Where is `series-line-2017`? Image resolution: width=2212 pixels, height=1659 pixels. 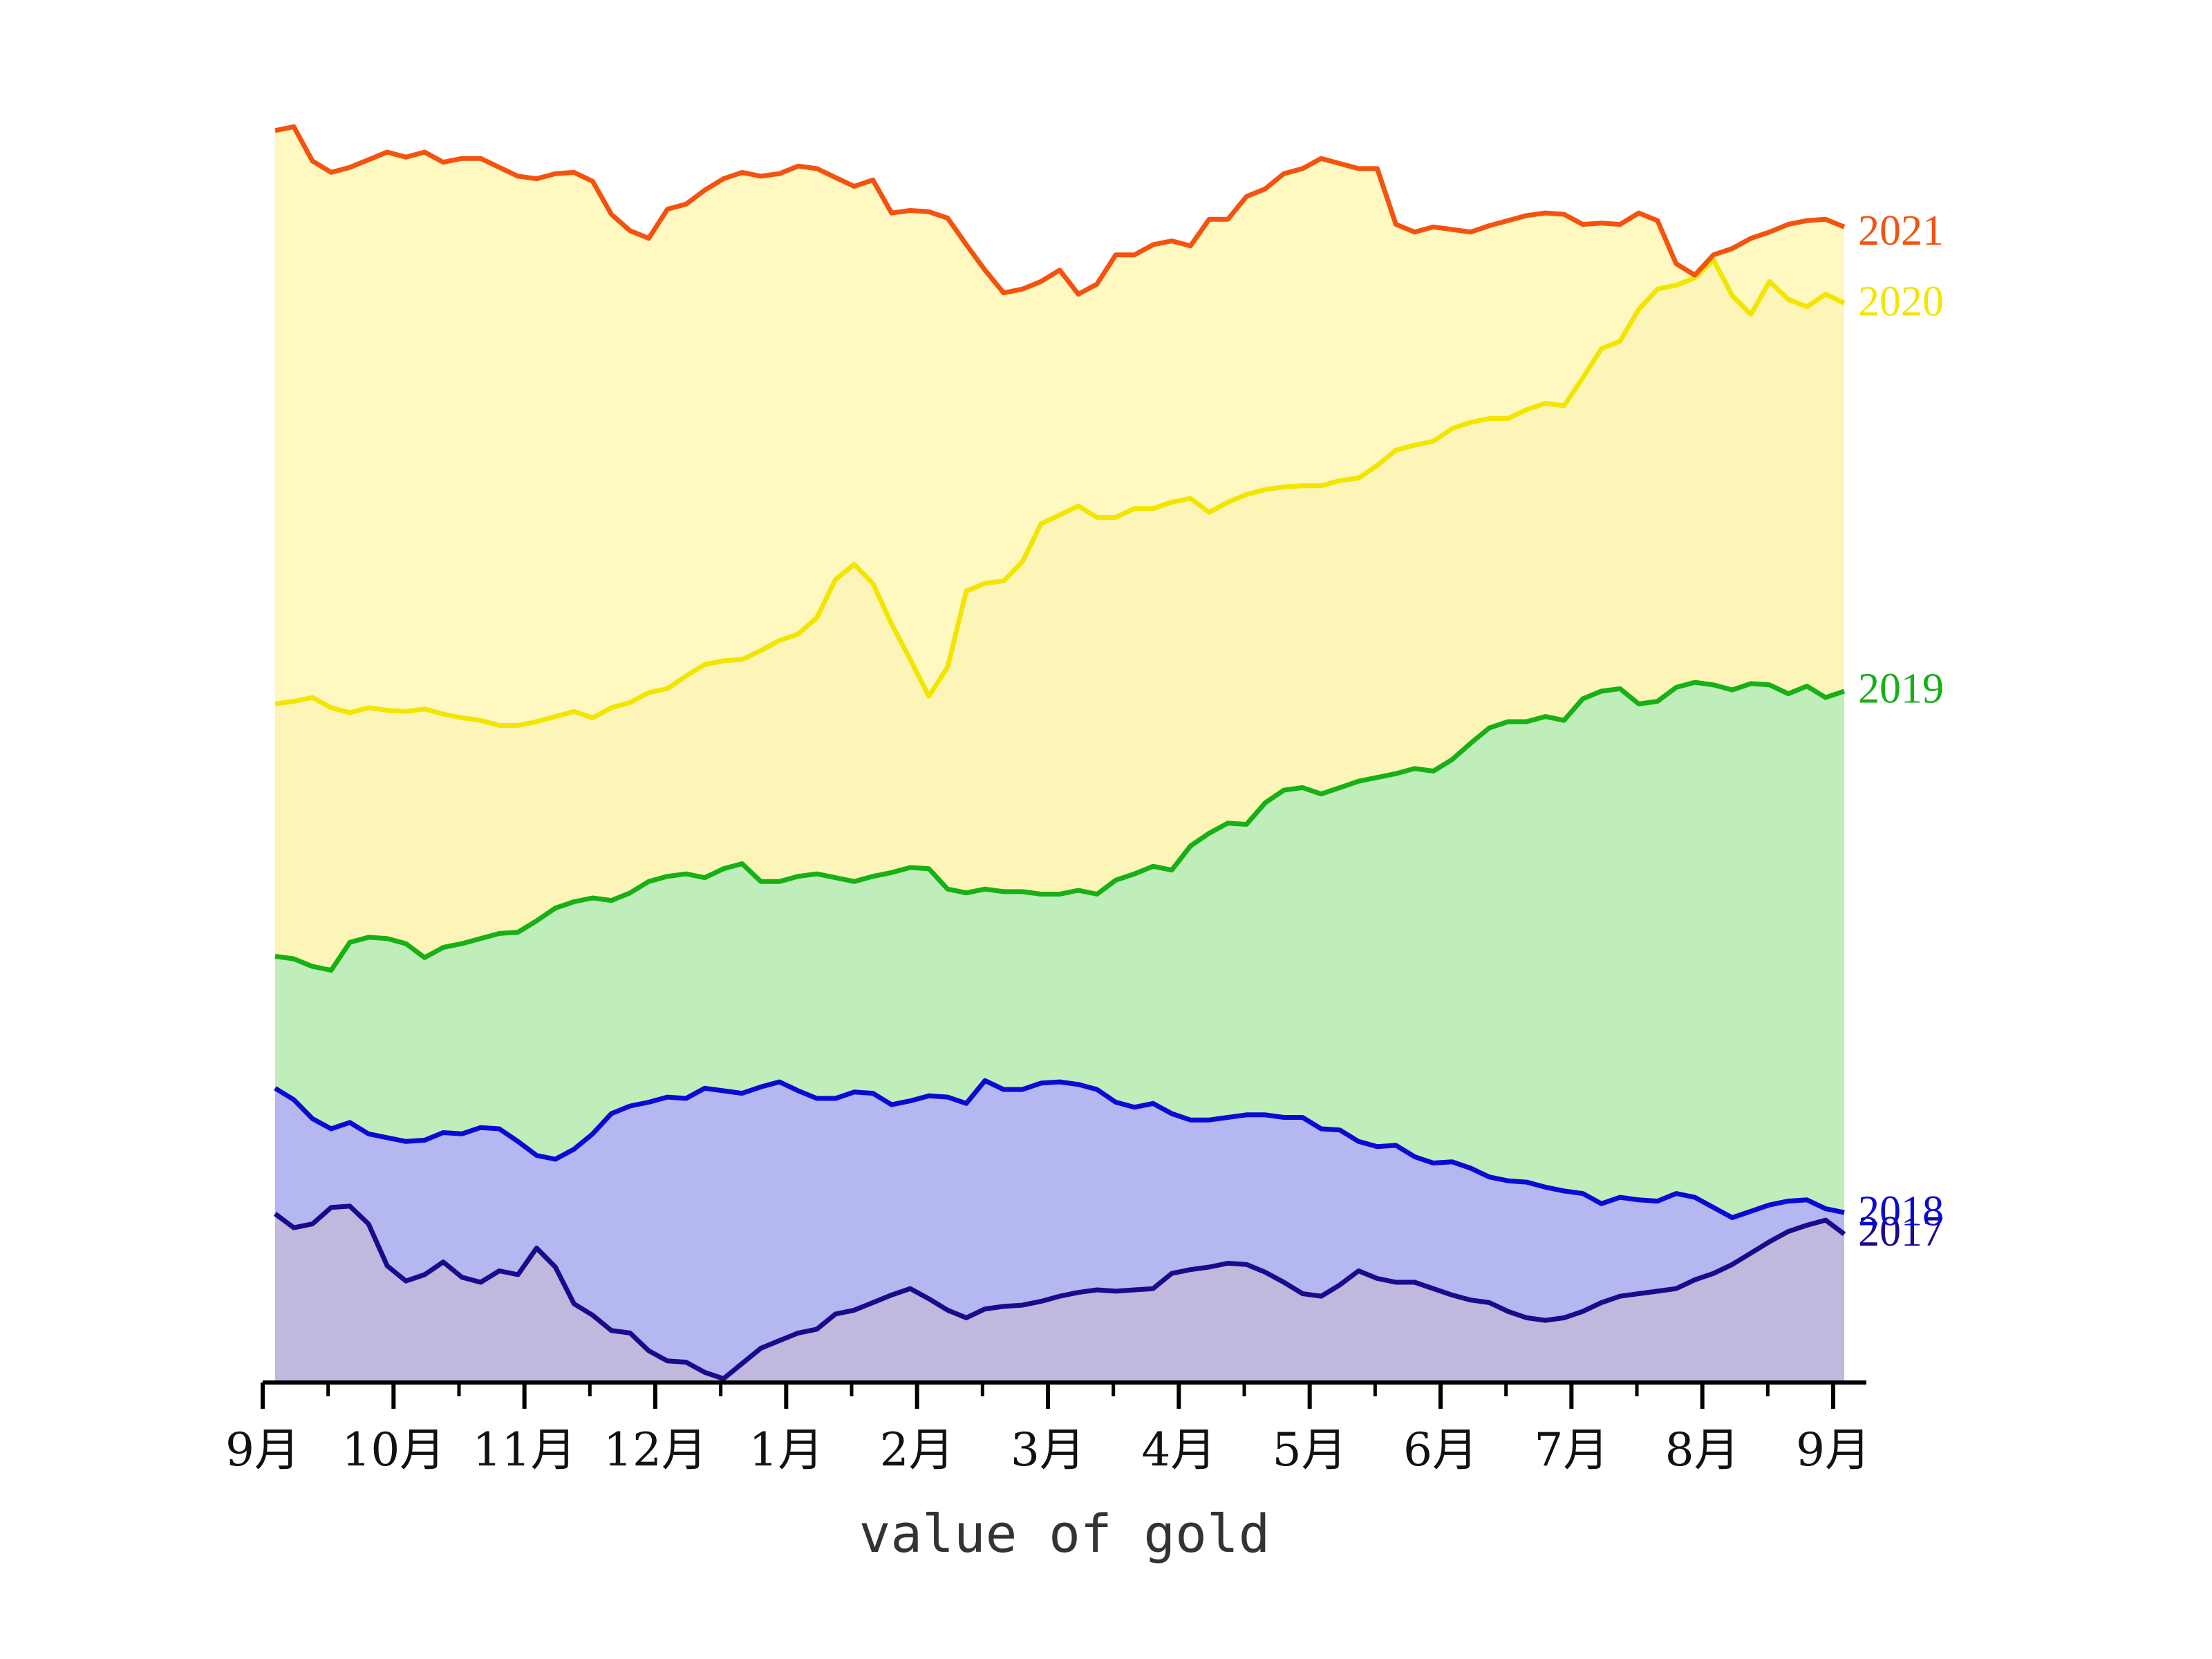
series-line-2017 is located at coordinates (1059, 1292).